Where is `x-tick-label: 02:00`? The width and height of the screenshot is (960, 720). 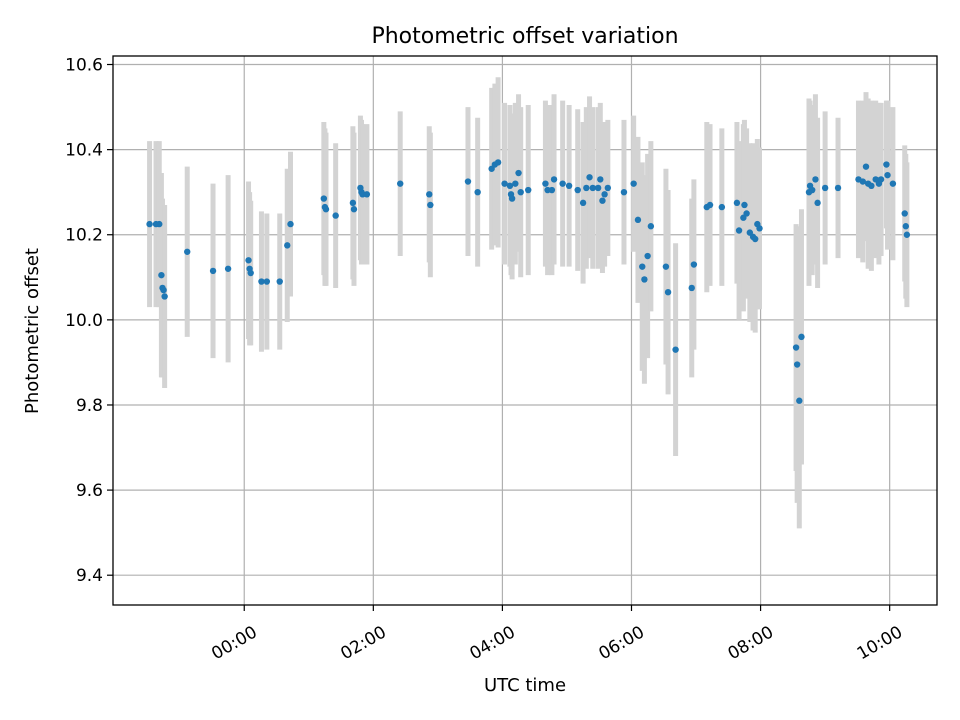
x-tick-label: 02:00 is located at coordinates (363, 643).